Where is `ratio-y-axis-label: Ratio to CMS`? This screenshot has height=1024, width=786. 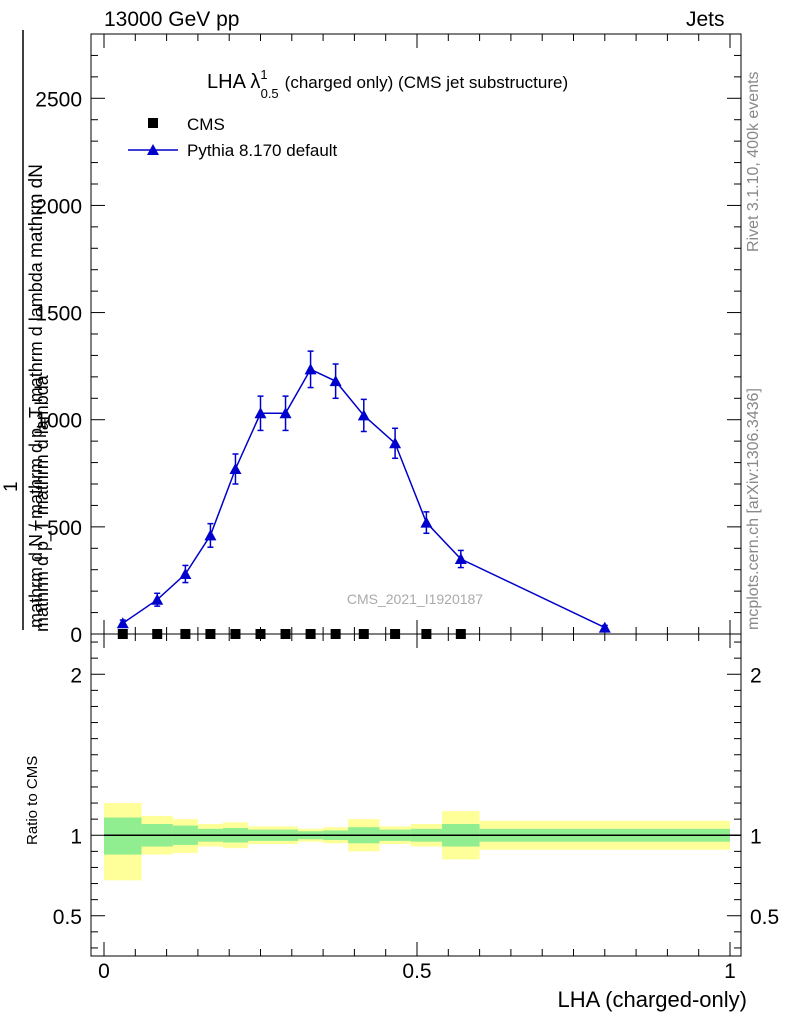 ratio-y-axis-label: Ratio to CMS is located at coordinates (32, 800).